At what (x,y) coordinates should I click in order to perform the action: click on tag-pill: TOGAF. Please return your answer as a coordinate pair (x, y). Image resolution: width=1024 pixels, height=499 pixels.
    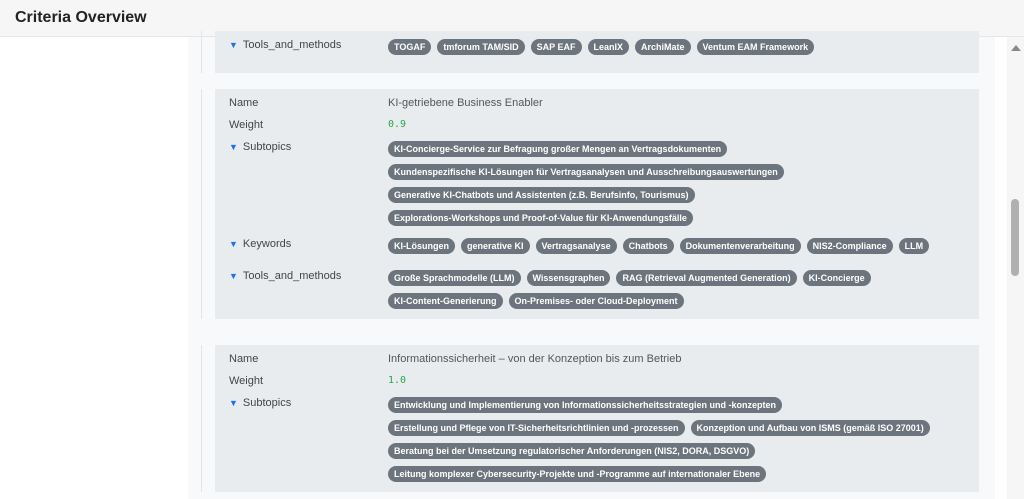
    Looking at the image, I should click on (410, 47).